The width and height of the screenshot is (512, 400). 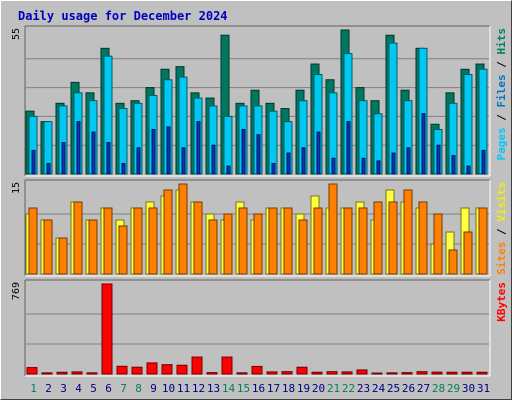 What do you see at coordinates (123, 16) in the screenshot?
I see `chart-title: Daily usage for December 2024` at bounding box center [123, 16].